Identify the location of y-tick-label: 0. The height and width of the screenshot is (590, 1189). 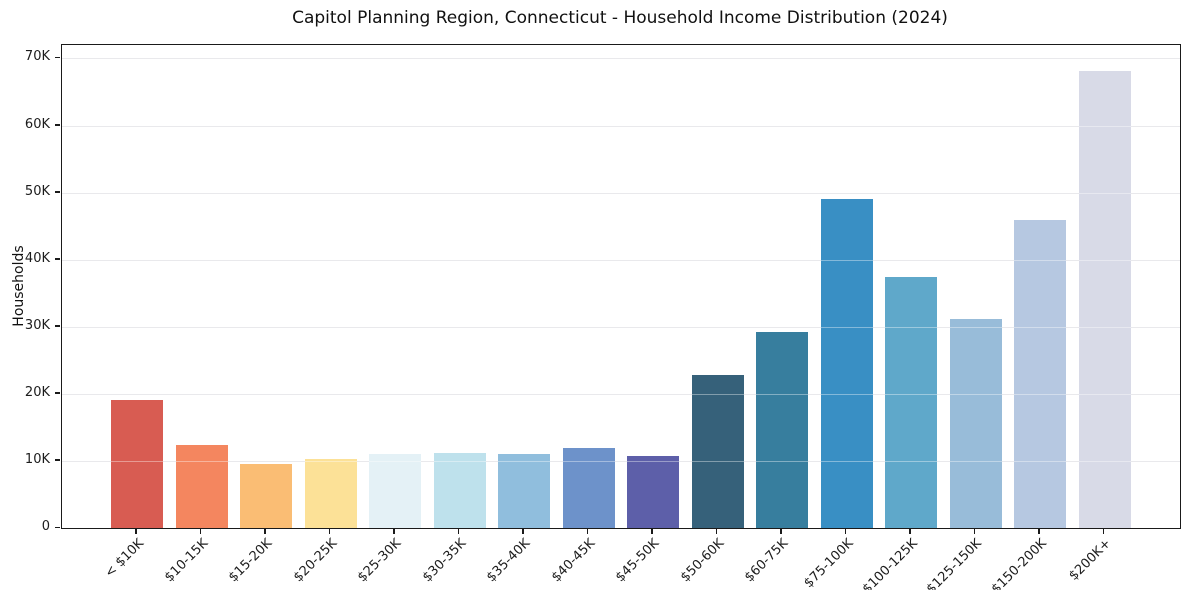
(45, 526).